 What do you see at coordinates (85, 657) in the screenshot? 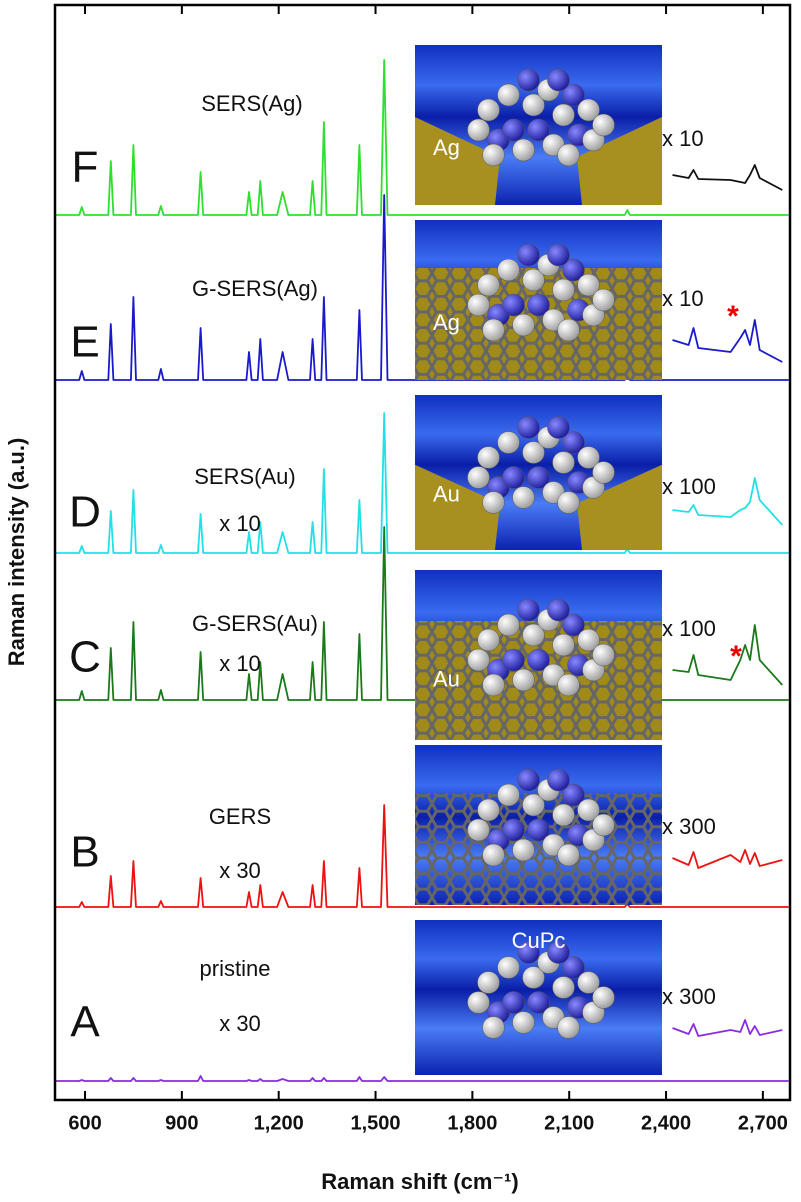
I see `panel-letter: C` at bounding box center [85, 657].